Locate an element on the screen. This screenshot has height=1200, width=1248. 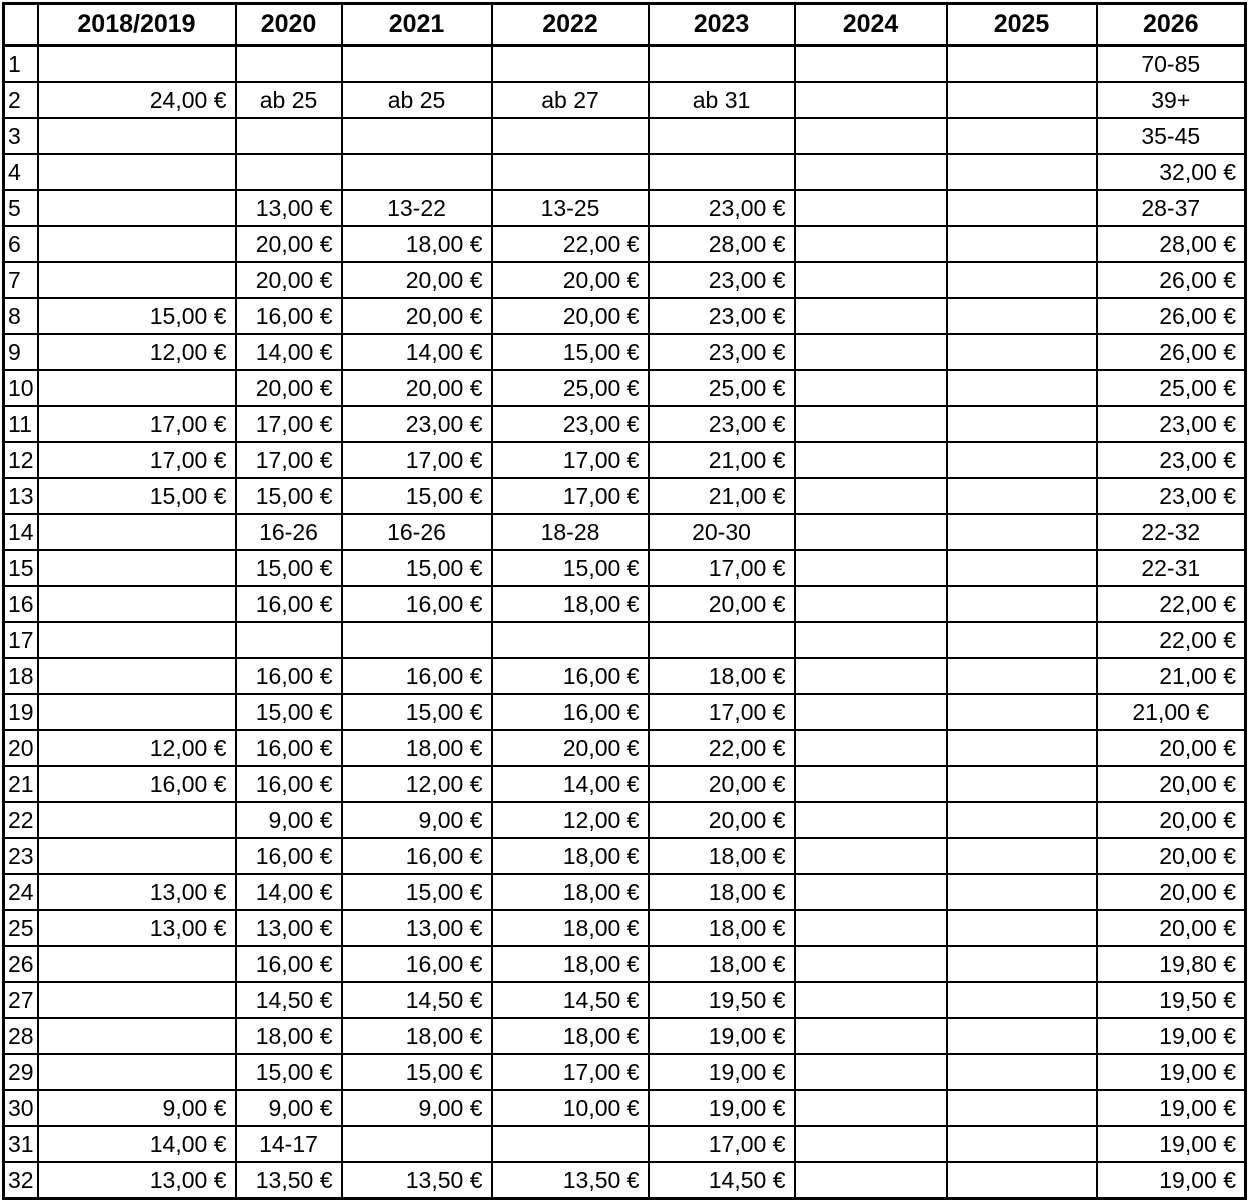
table-row: 10 20,00 €20,00 €25,00 €25,00 €25,00 € is located at coordinates (624, 388).